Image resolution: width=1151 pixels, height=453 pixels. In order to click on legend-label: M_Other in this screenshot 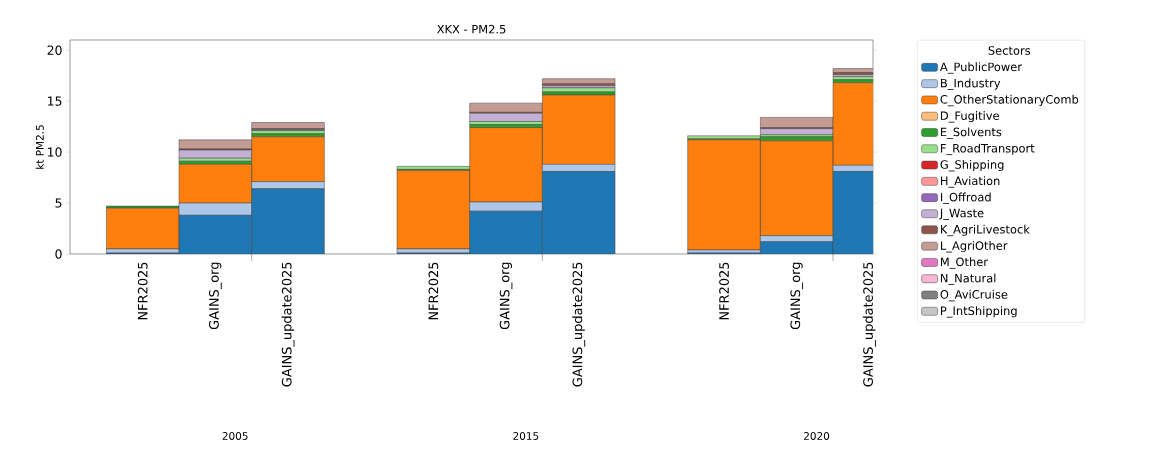, I will do `click(964, 263)`.